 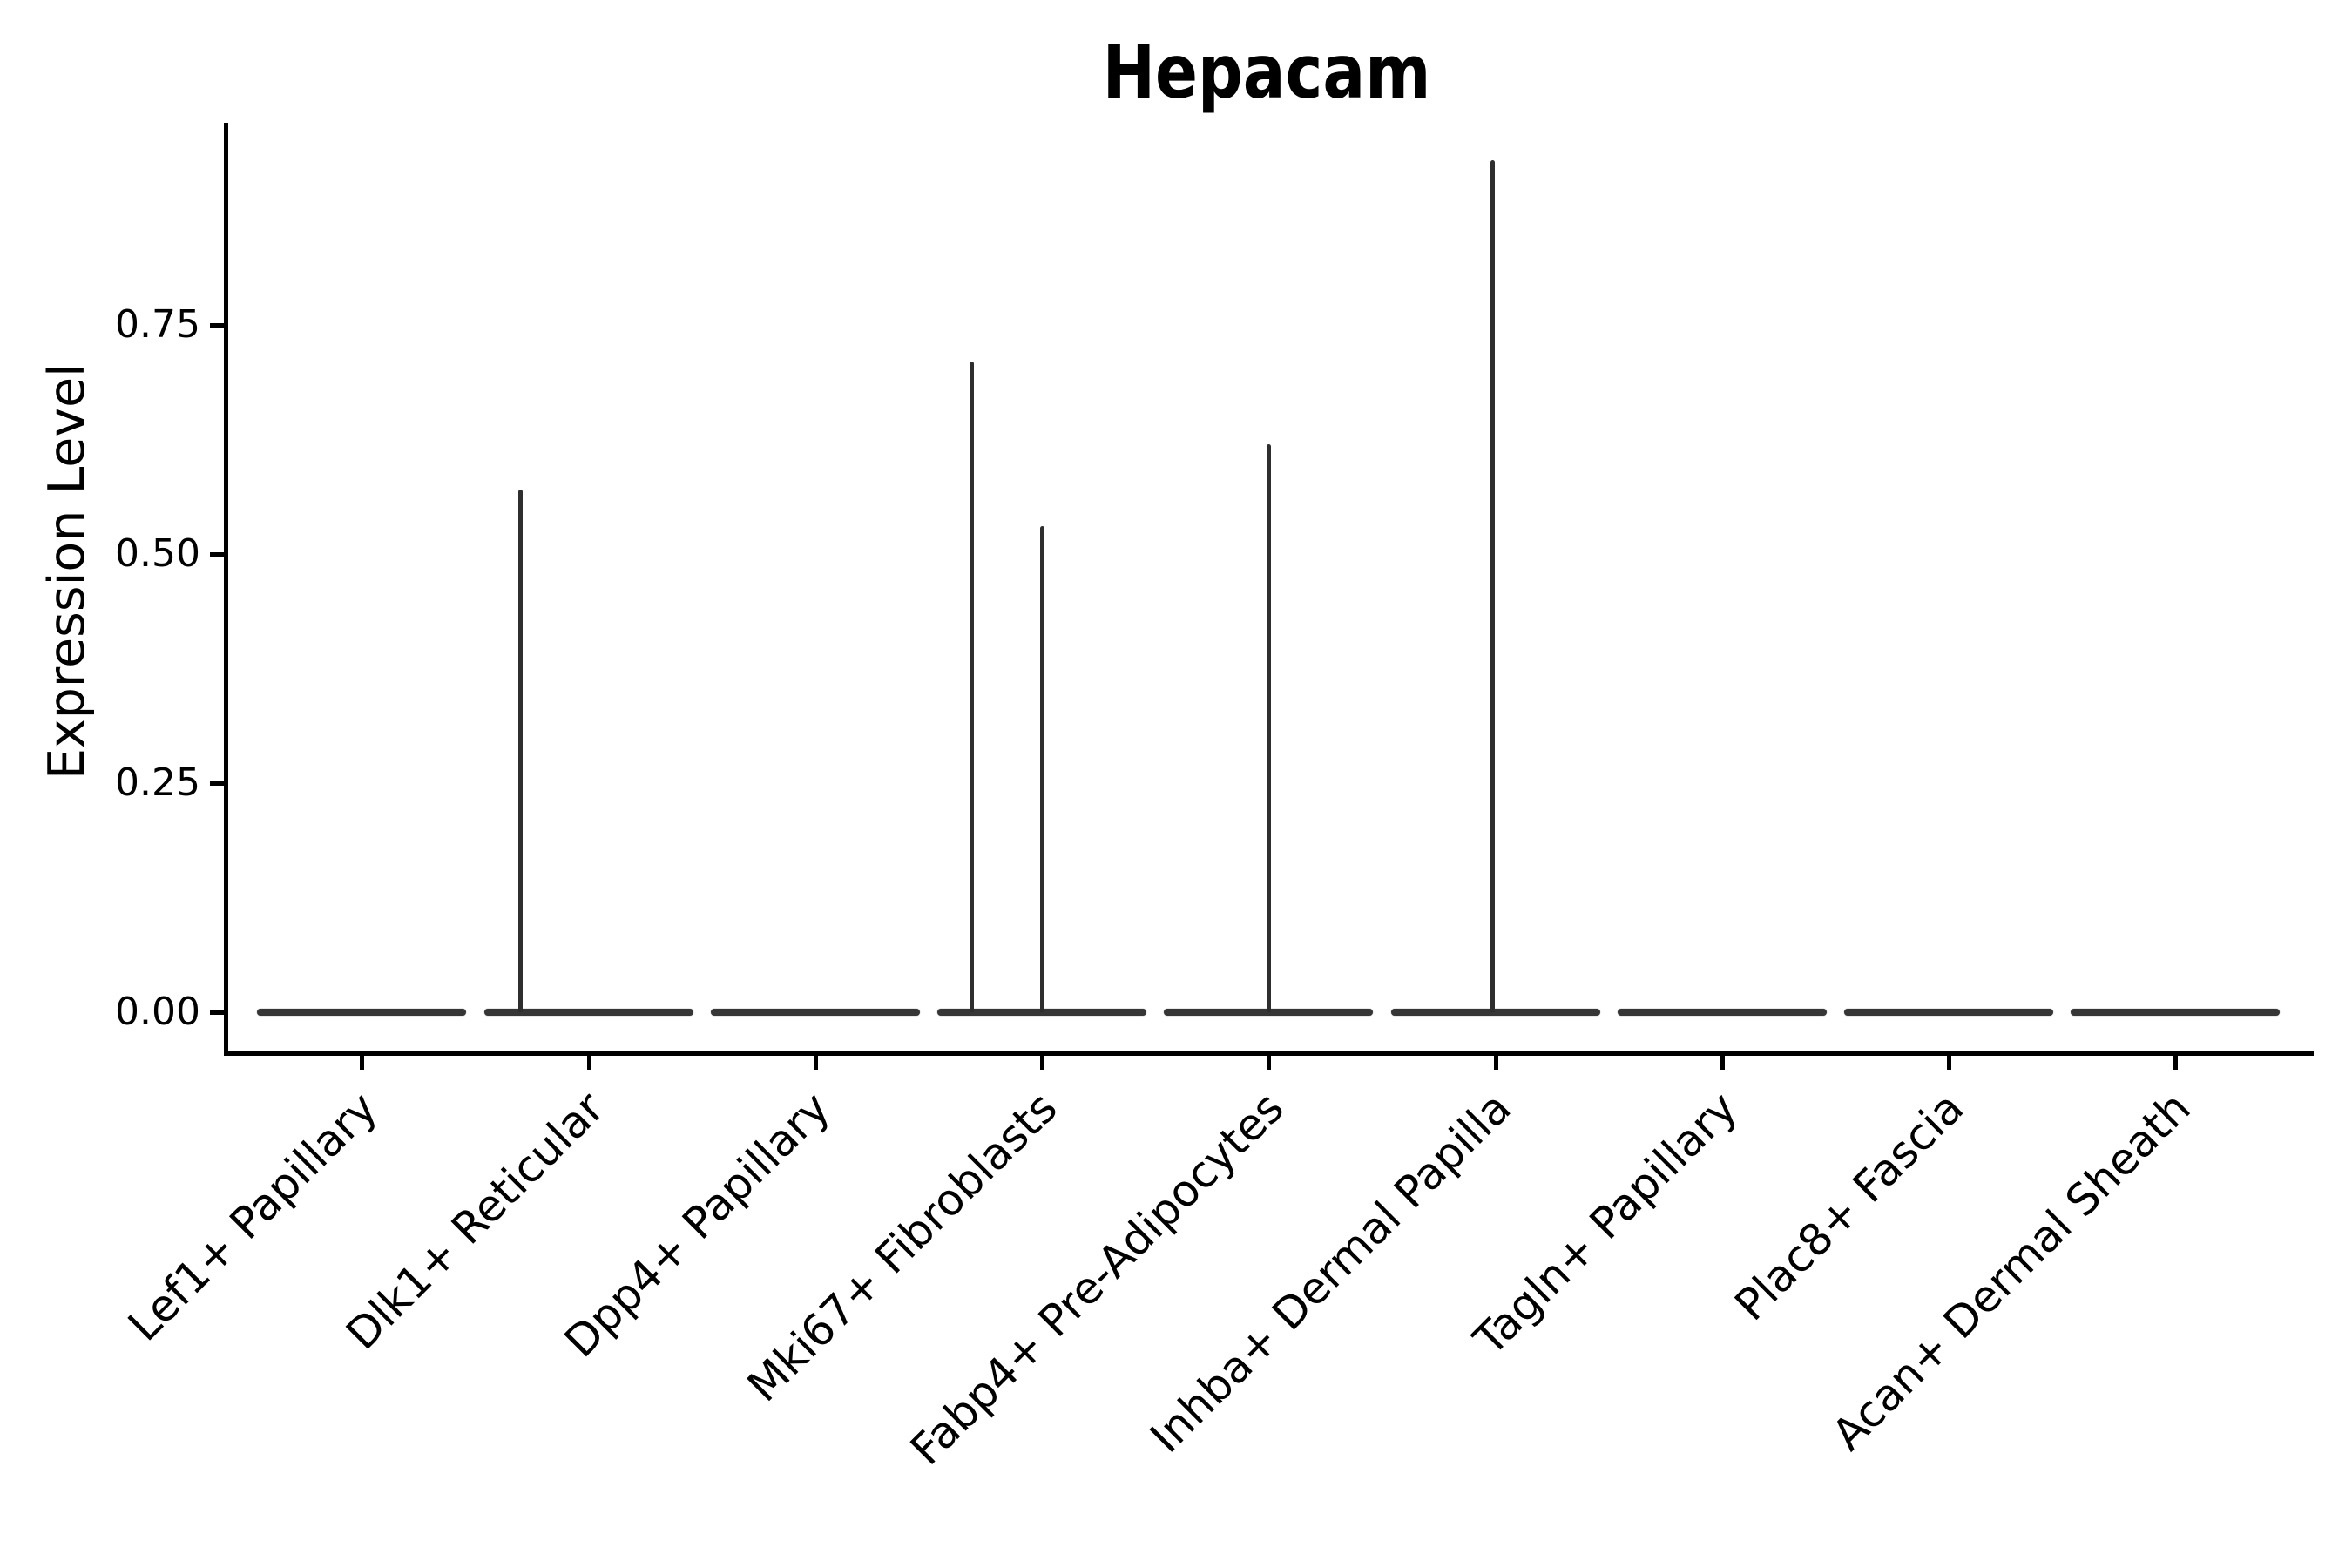 What do you see at coordinates (1097, 1278) in the screenshot?
I see `x-tick-label: Fabp4+ Pre-Adipocytes` at bounding box center [1097, 1278].